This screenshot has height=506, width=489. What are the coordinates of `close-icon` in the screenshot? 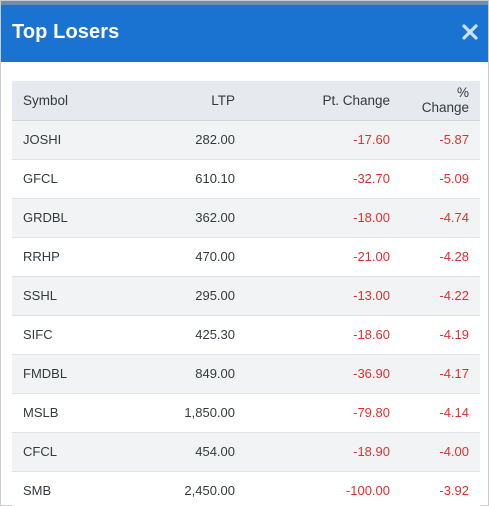 It's located at (470, 32).